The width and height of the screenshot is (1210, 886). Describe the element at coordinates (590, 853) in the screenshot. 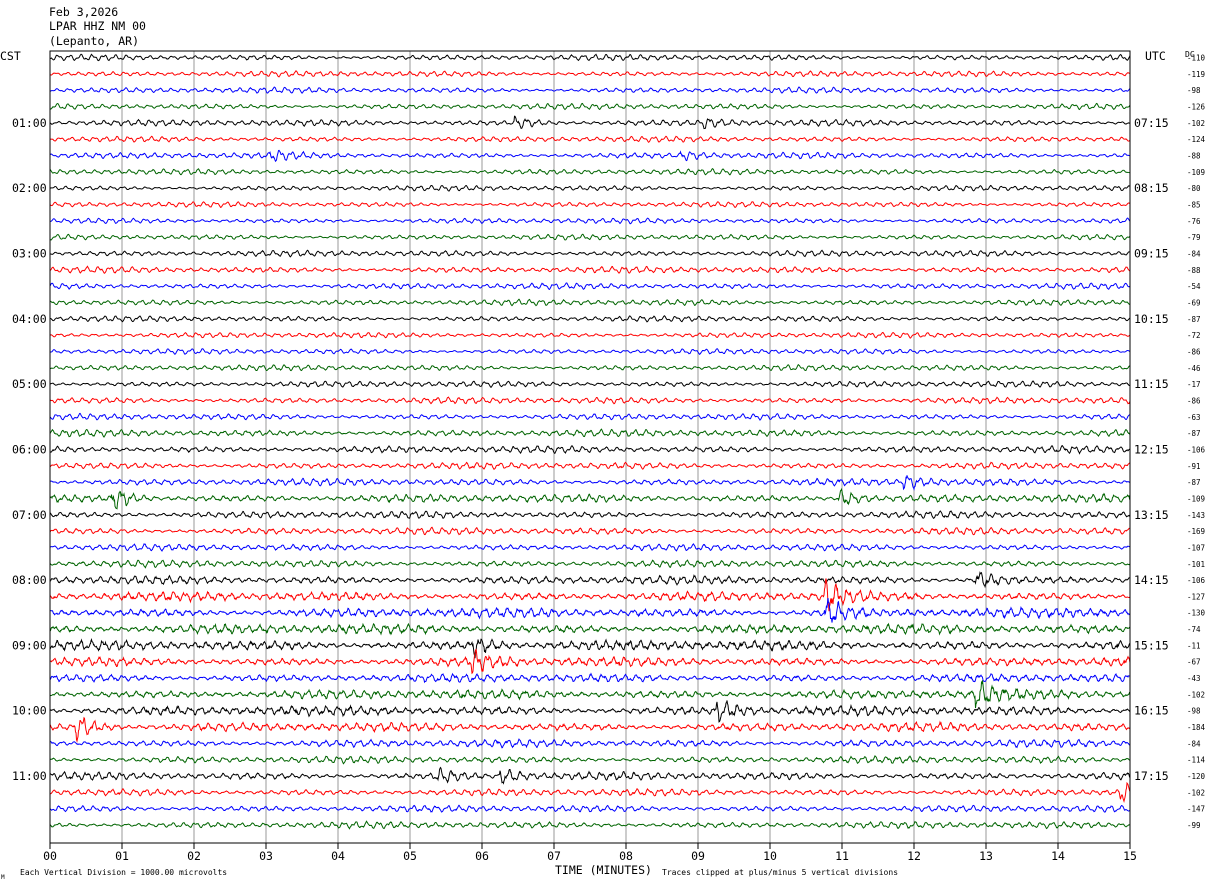

I see `x-axis-ticks: 00 01 02 03 04 05 06 07 08 09 10 11 12 13 14 15` at that location.